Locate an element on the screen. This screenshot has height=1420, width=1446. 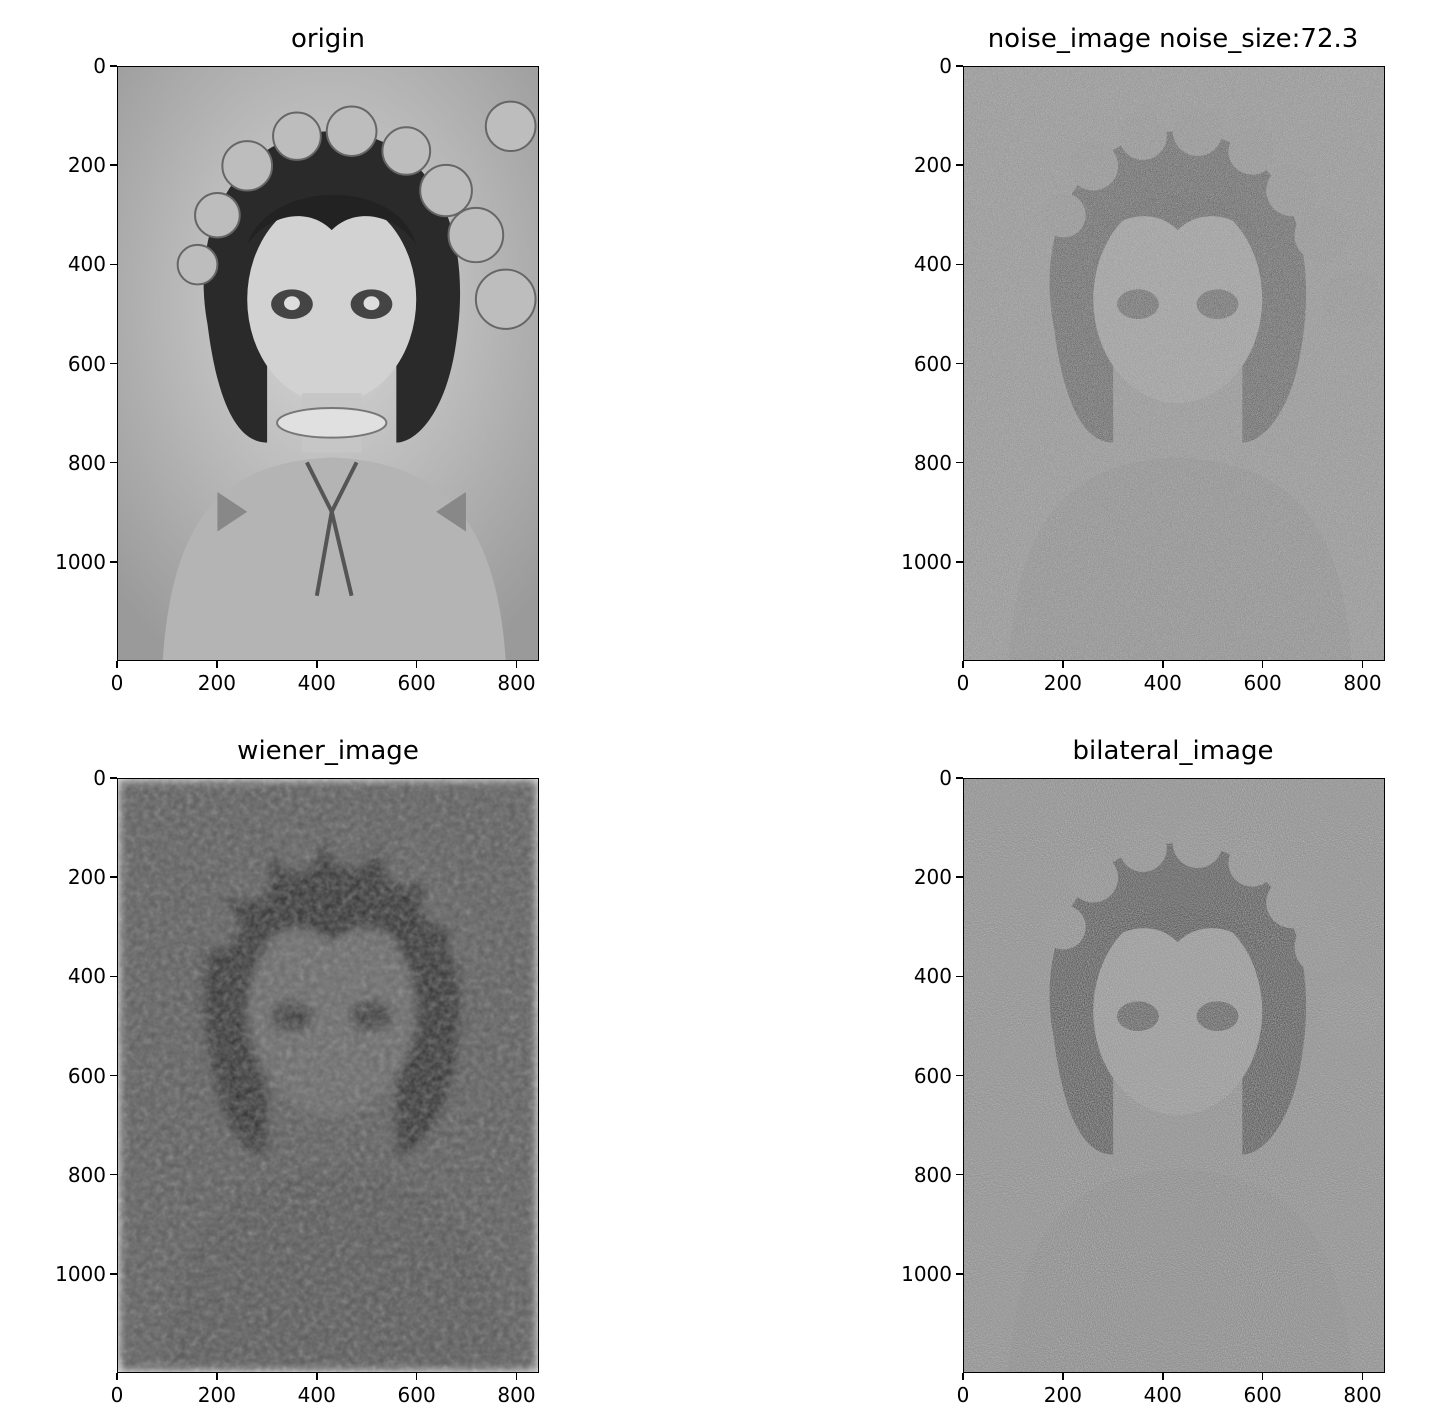
image-noise is located at coordinates (1174, 363).